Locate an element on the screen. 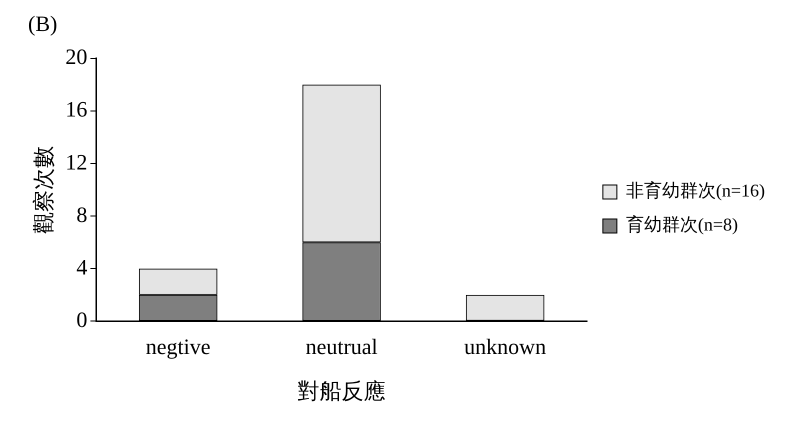 The width and height of the screenshot is (787, 428). y-tick-label: 12 is located at coordinates (76, 161).